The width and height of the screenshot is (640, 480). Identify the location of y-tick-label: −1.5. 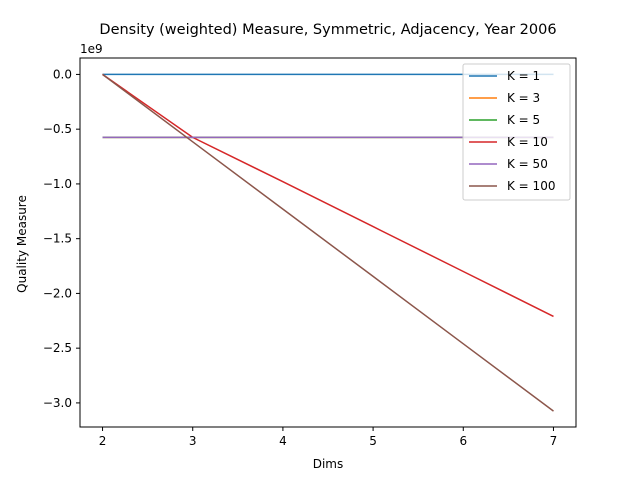
(57, 239).